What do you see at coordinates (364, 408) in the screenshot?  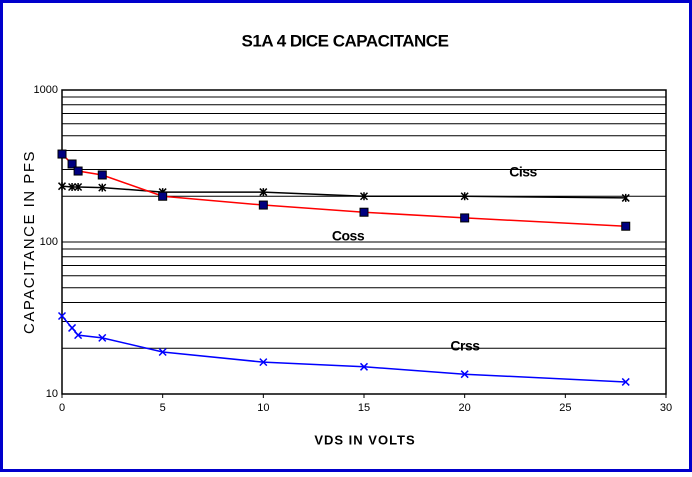 I see `x-tick-label: 15` at bounding box center [364, 408].